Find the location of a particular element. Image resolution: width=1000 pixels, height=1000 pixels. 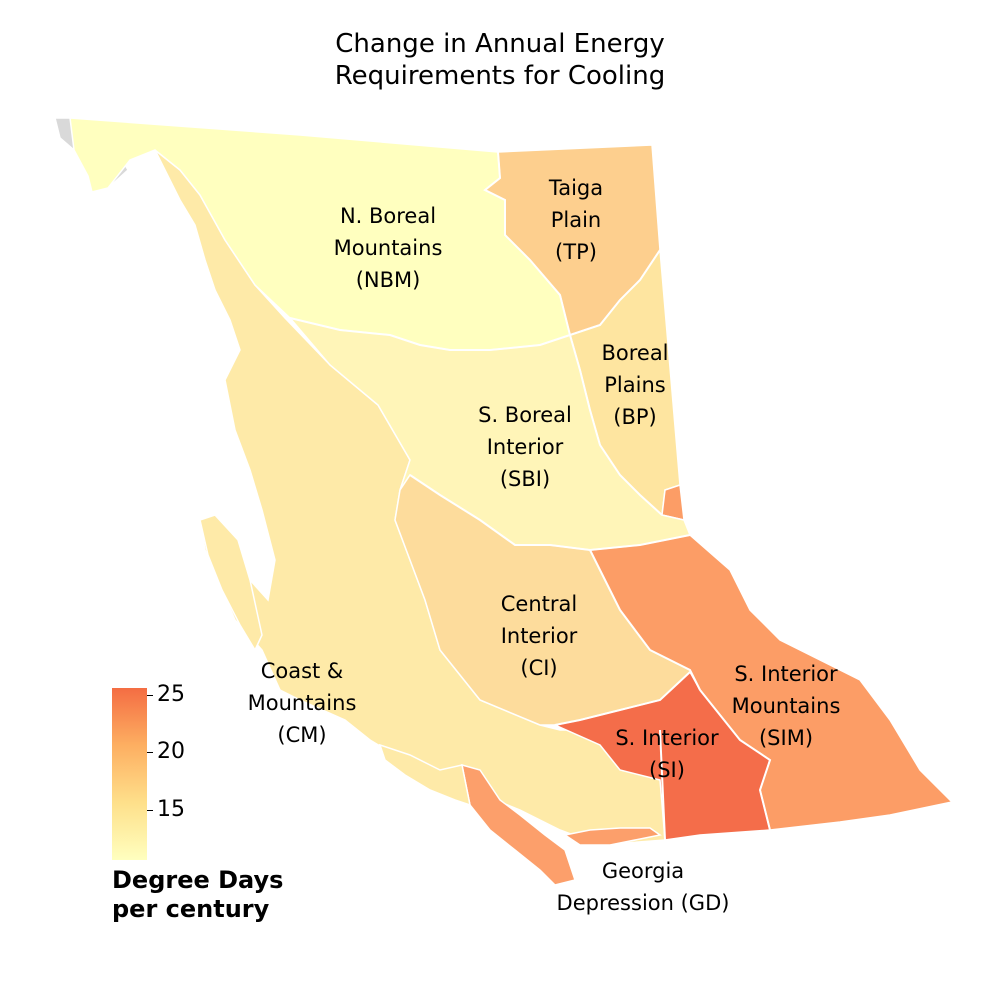

legend-title: Degree Days per century is located at coordinates (198, 894).